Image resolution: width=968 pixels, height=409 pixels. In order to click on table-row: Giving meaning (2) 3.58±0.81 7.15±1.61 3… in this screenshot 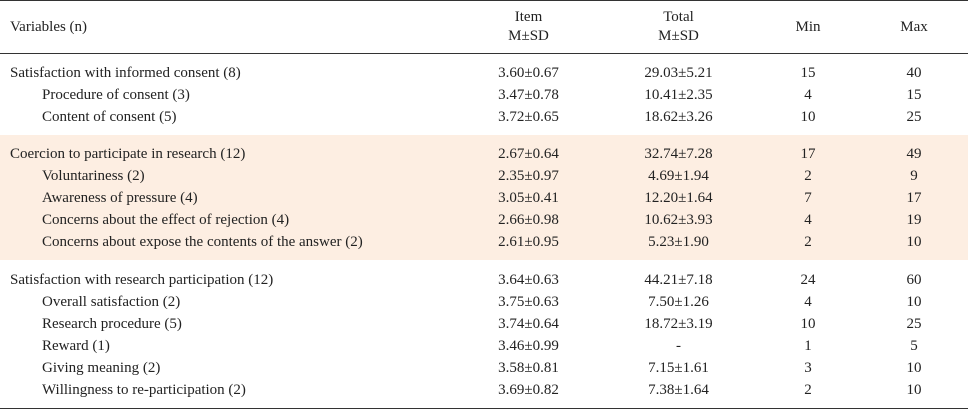, I will do `click(484, 368)`.